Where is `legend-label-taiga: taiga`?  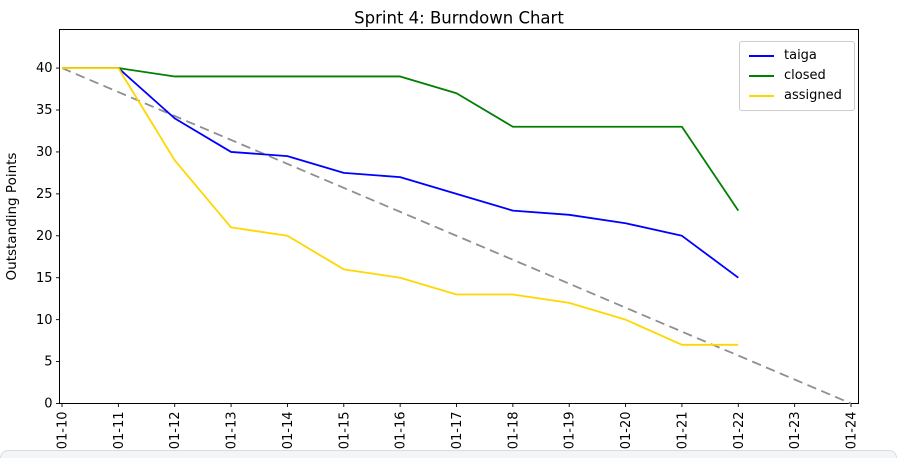
legend-label-taiga: taiga is located at coordinates (800, 55).